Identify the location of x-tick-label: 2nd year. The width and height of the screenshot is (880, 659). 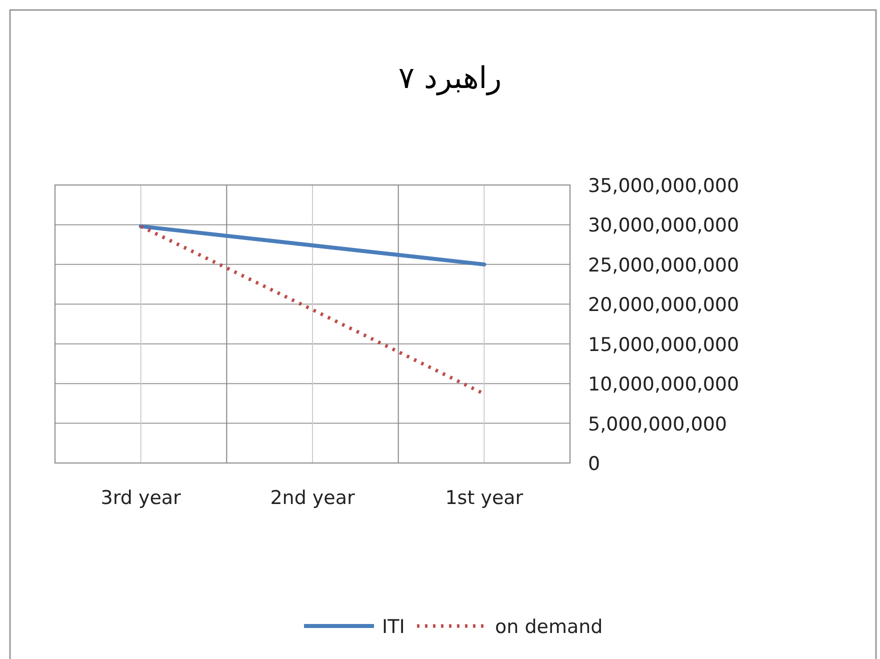
(312, 498).